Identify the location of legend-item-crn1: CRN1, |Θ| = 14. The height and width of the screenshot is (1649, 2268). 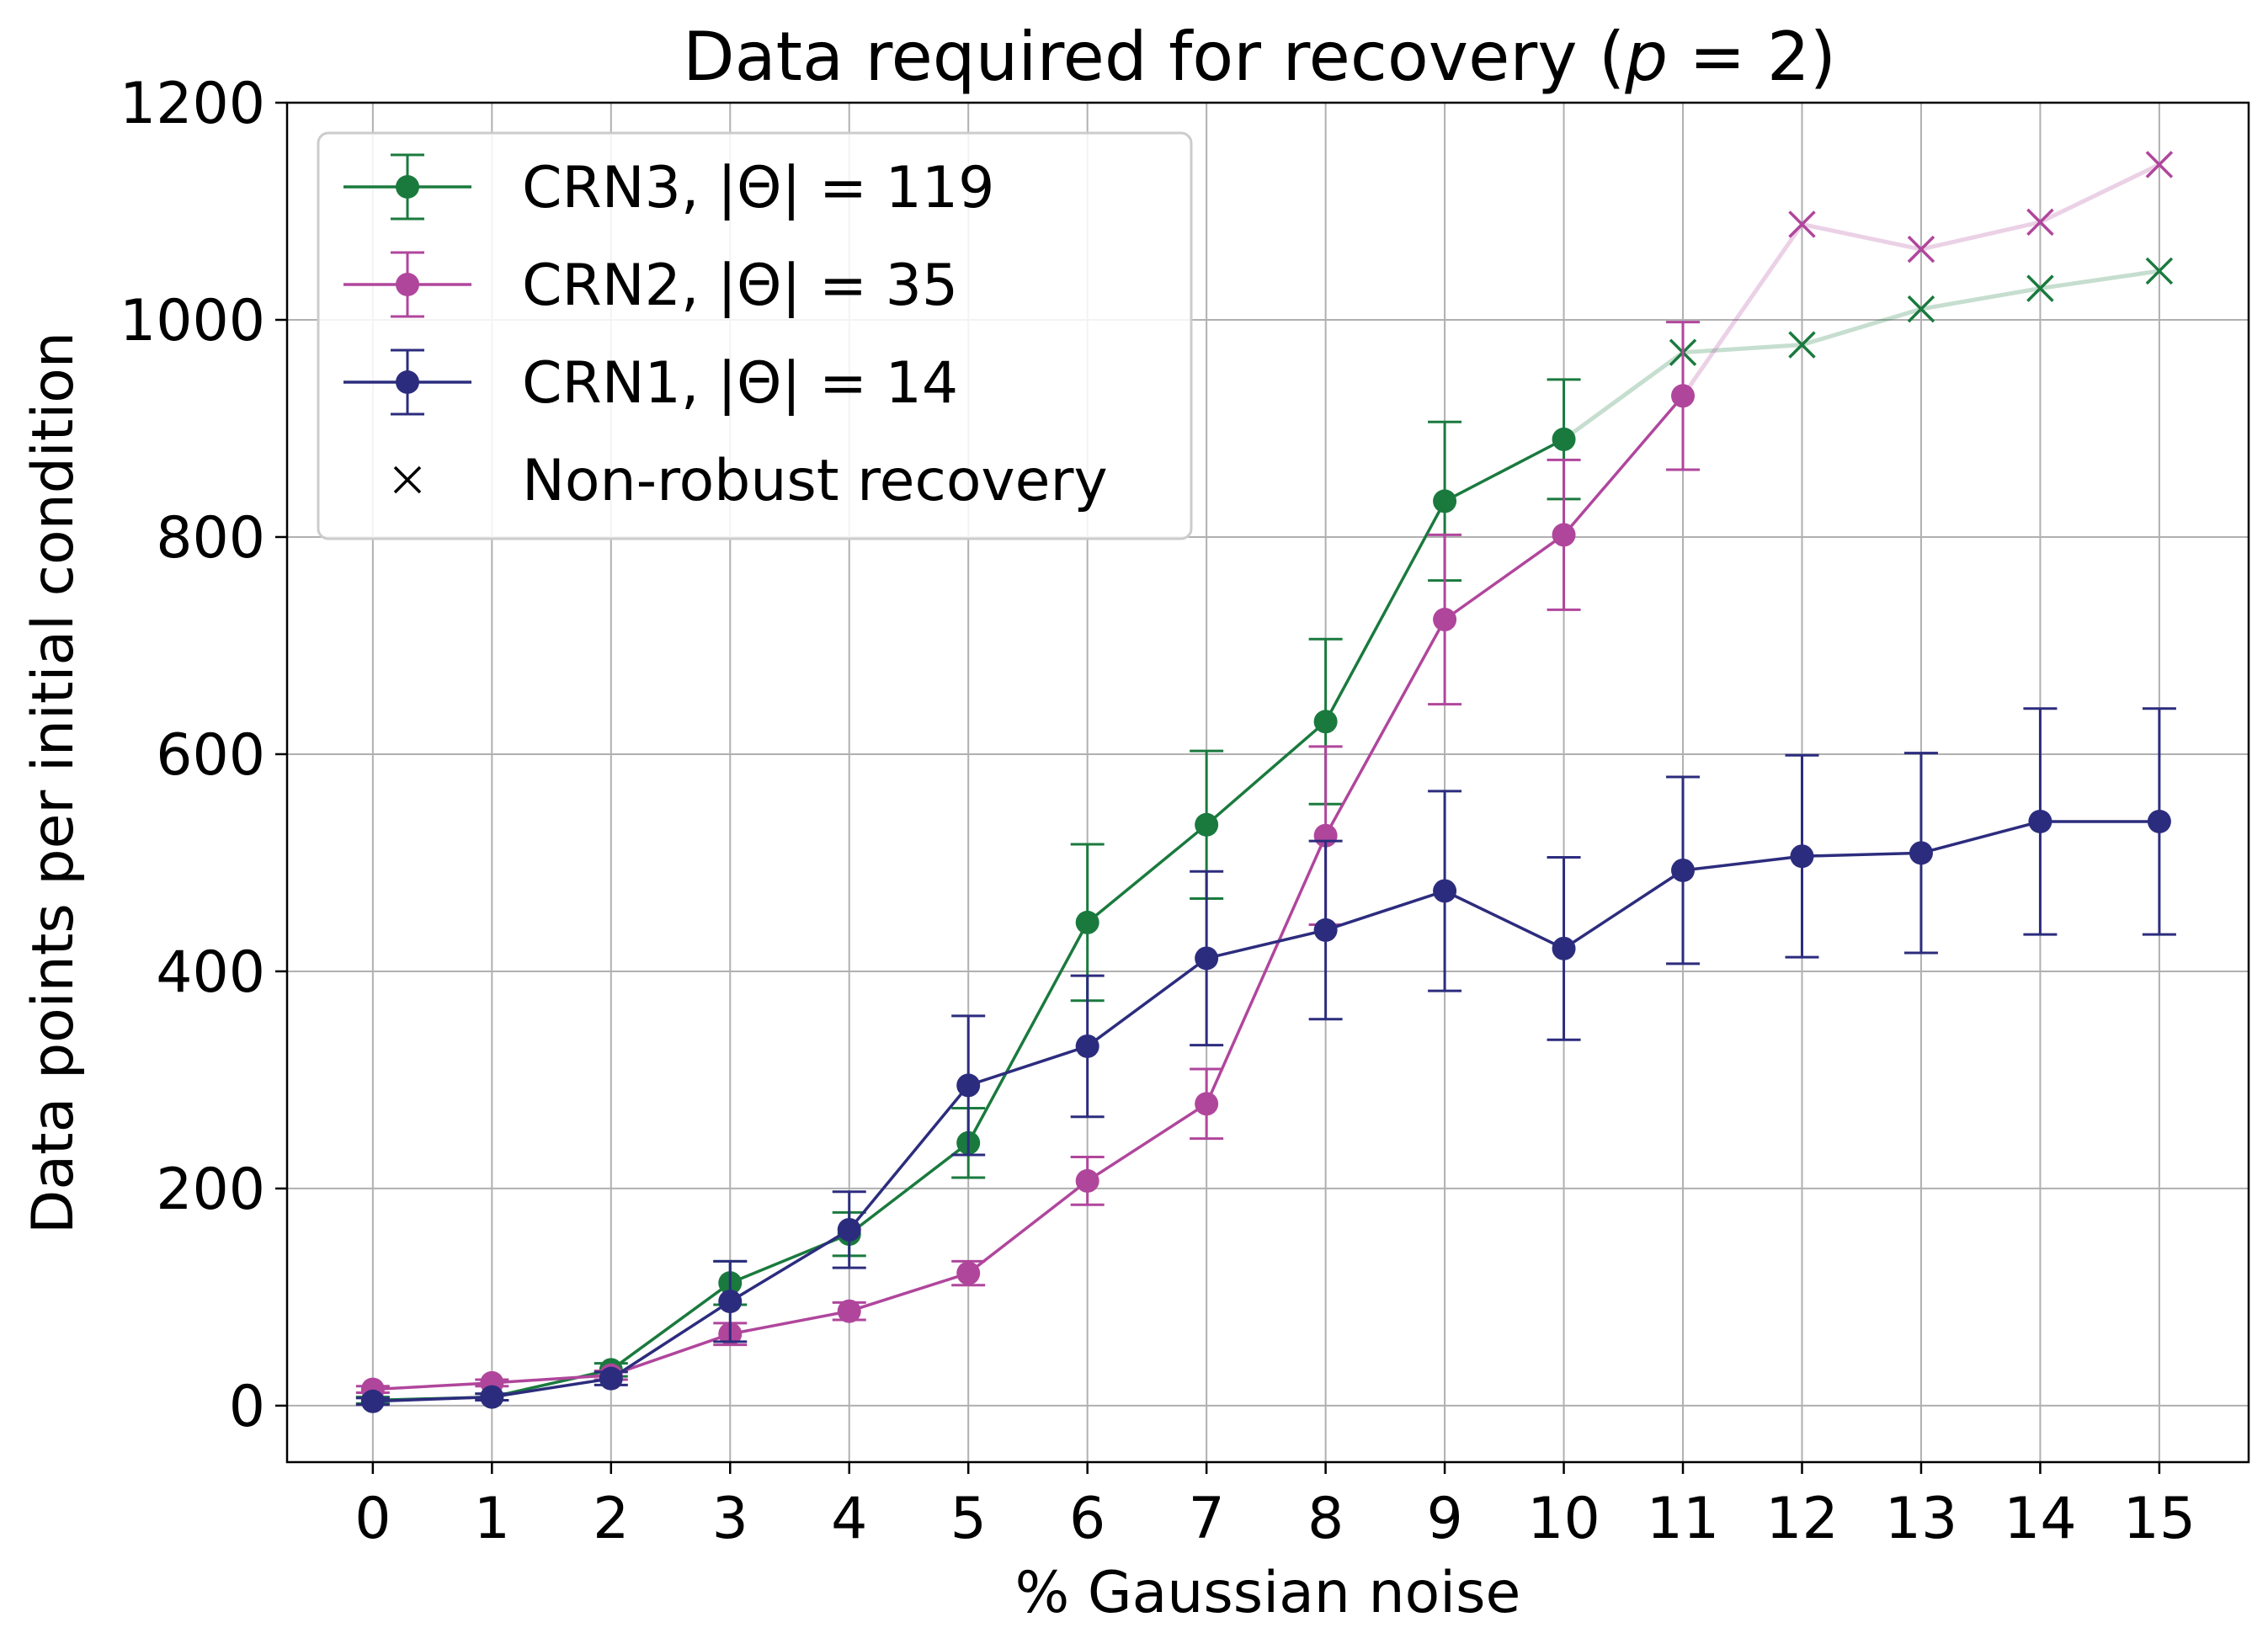
(651, 383).